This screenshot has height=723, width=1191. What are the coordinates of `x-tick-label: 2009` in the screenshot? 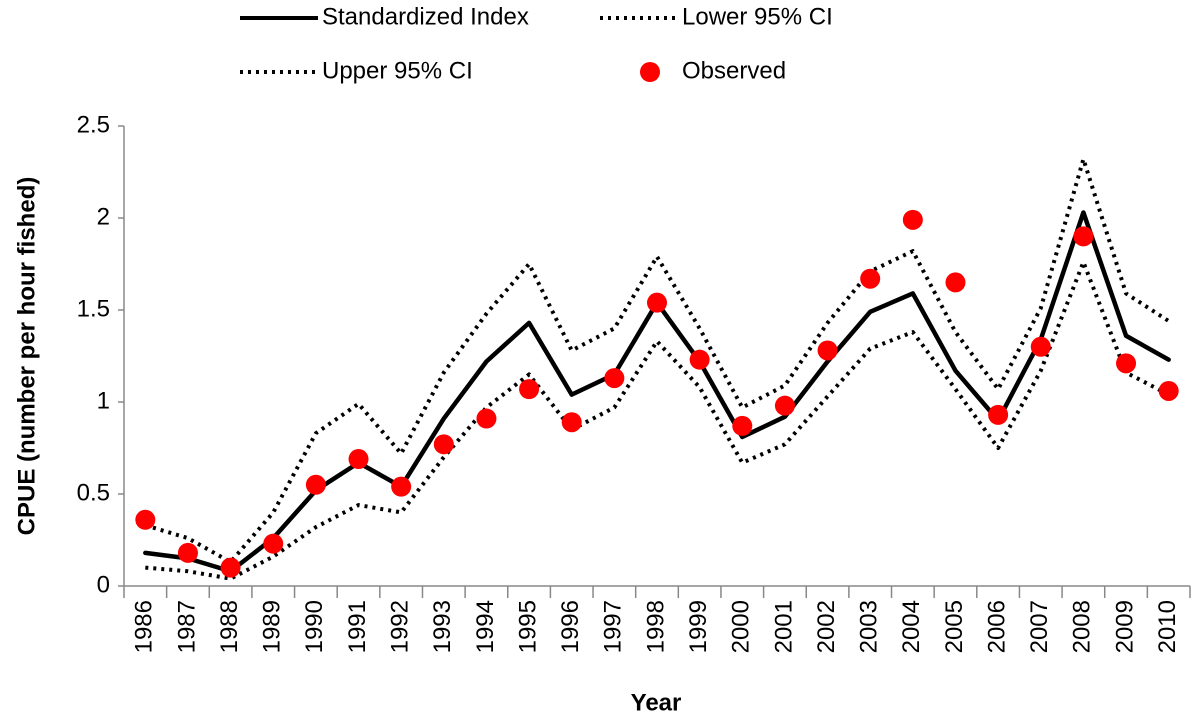 It's located at (1124, 626).